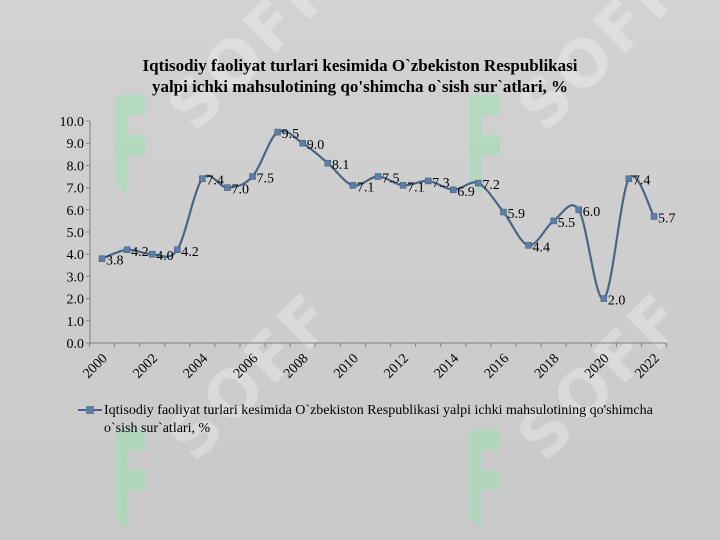  I want to click on data-label: 6.9, so click(466, 192).